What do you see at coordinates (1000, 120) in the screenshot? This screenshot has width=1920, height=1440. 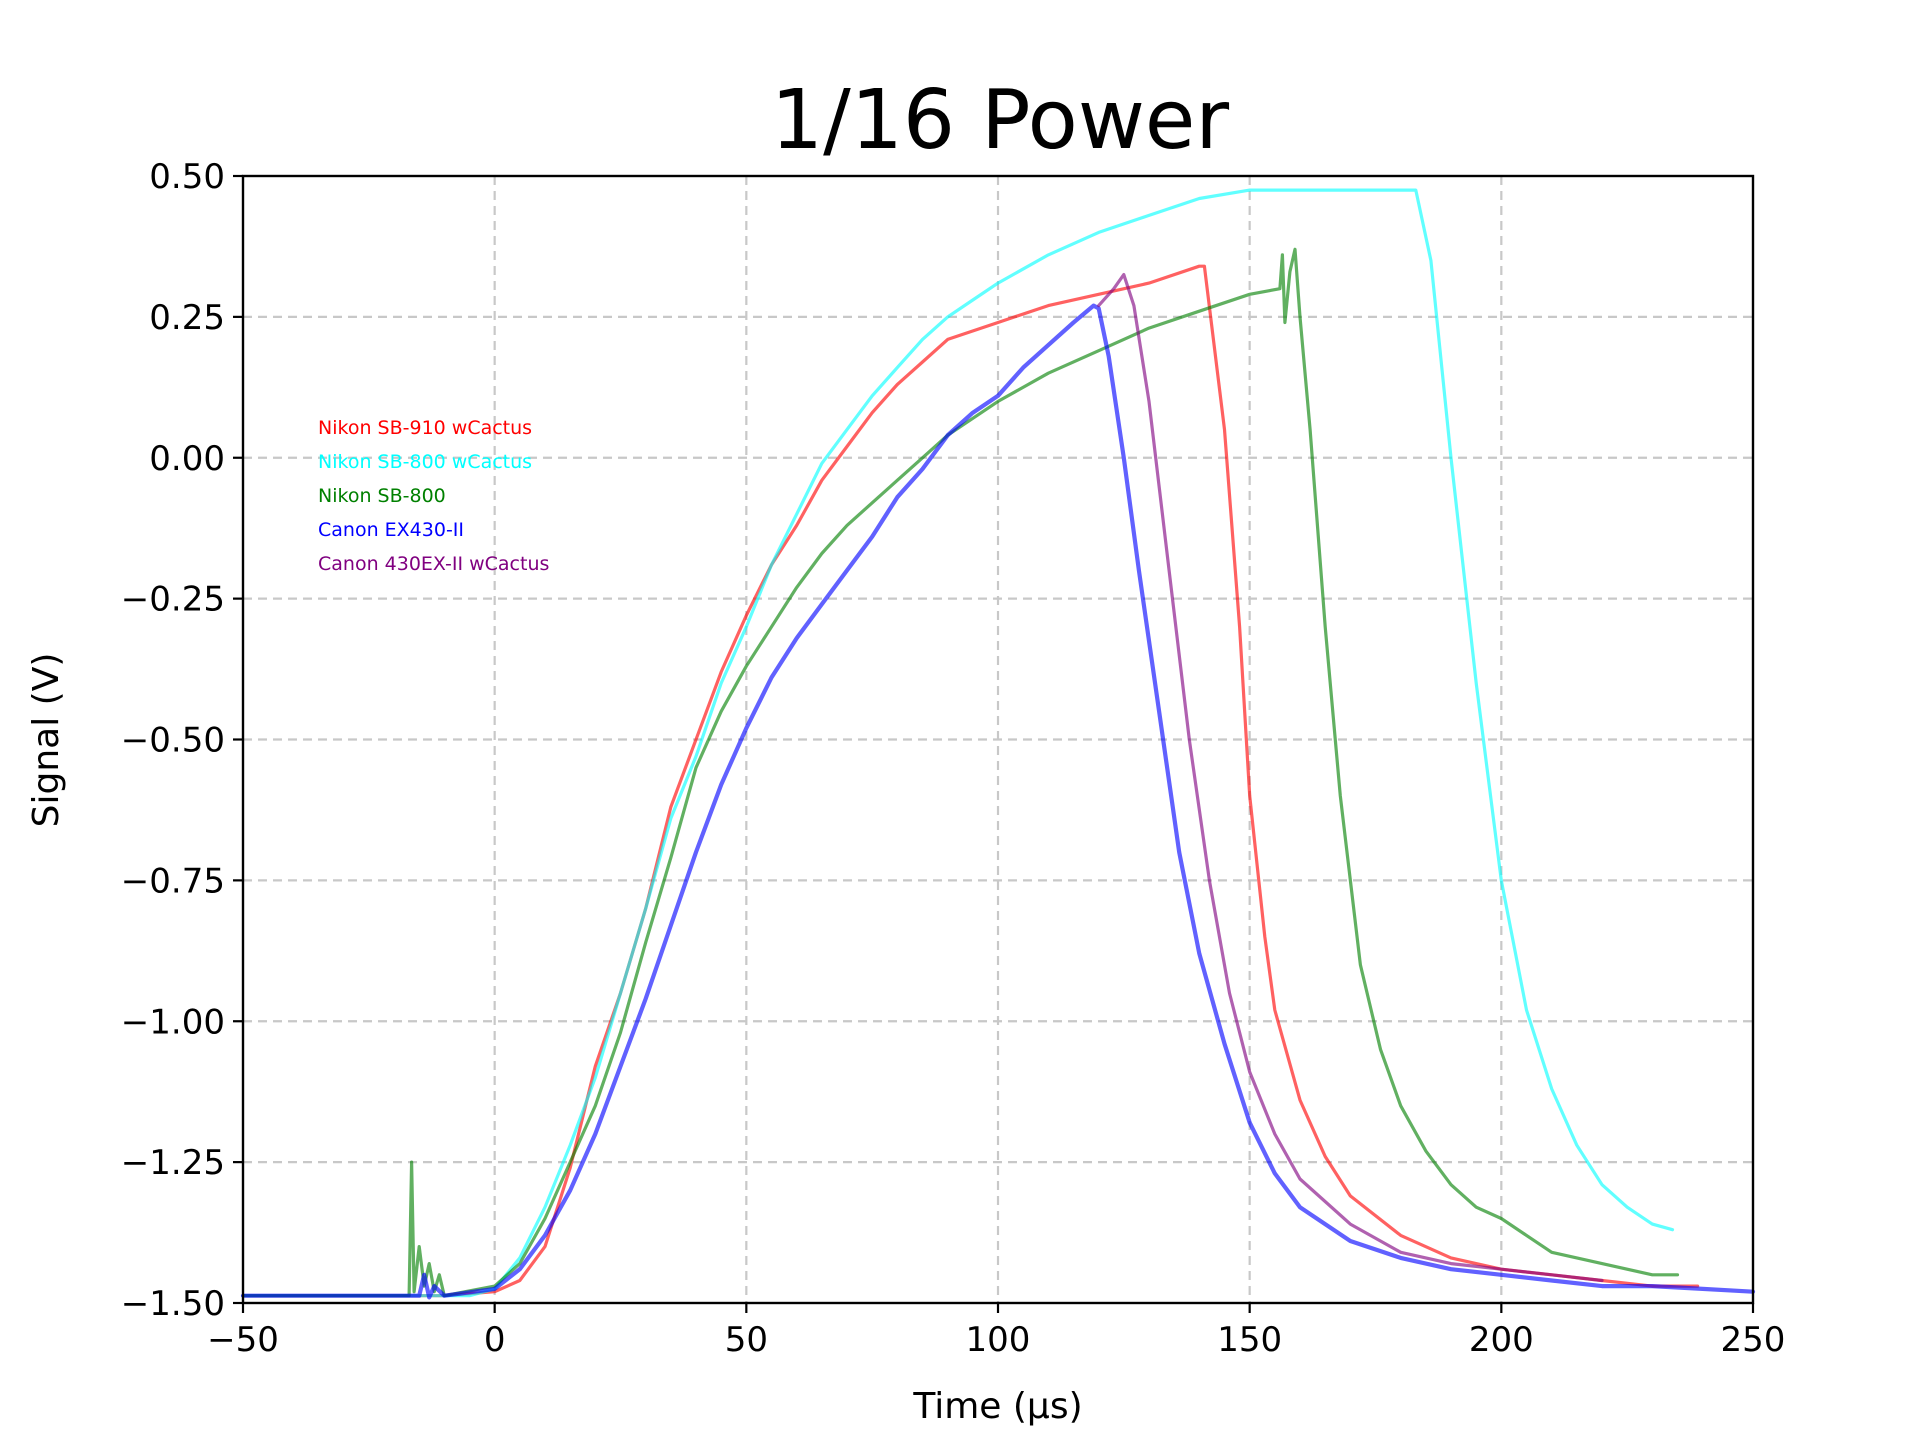 I see `chart-title: 1/16 Power` at bounding box center [1000, 120].